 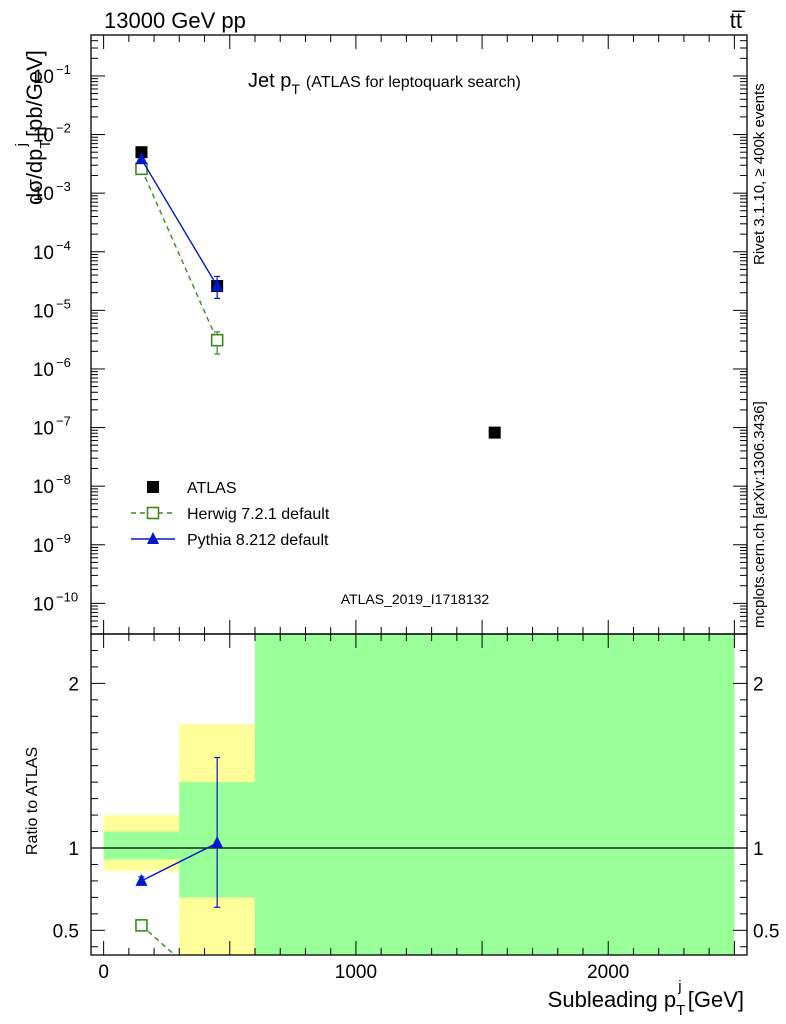 I want to click on y-axis-label: dσ/dpTj [pb/GeV], so click(x=33, y=127).